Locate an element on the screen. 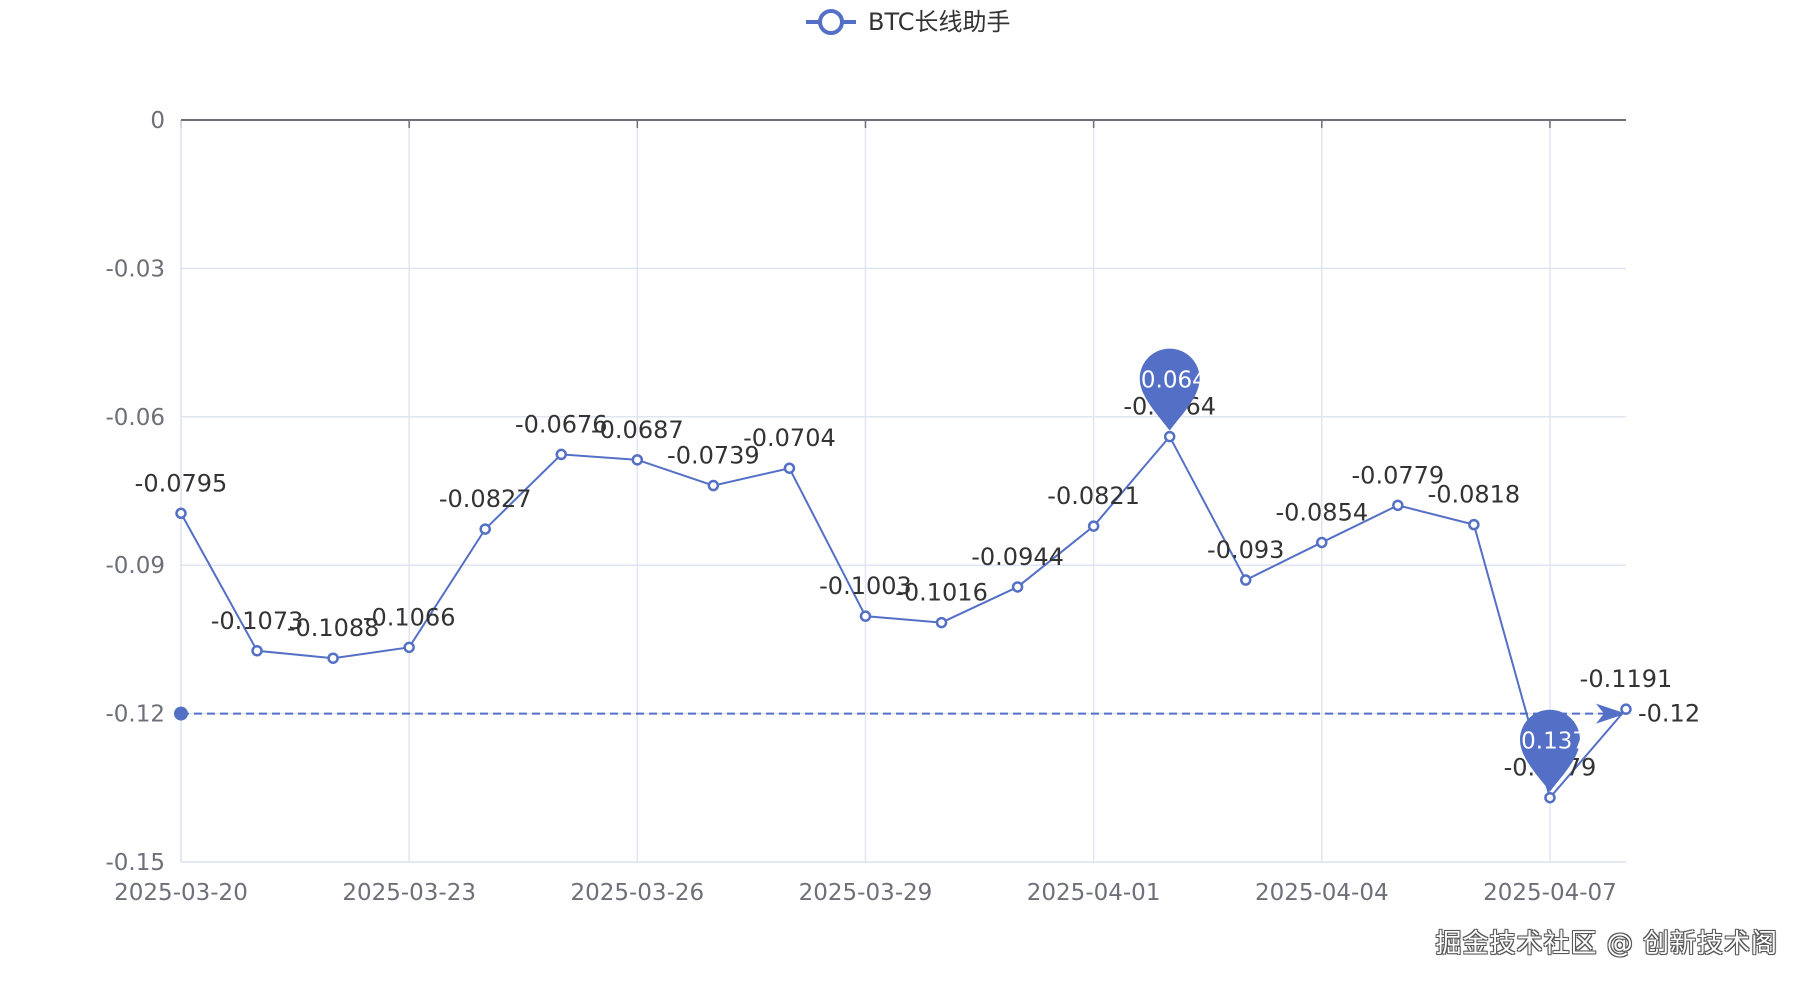 Image resolution: width=1800 pixels, height=1000 pixels. mark-point-max: -0.064 is located at coordinates (1170, 389).